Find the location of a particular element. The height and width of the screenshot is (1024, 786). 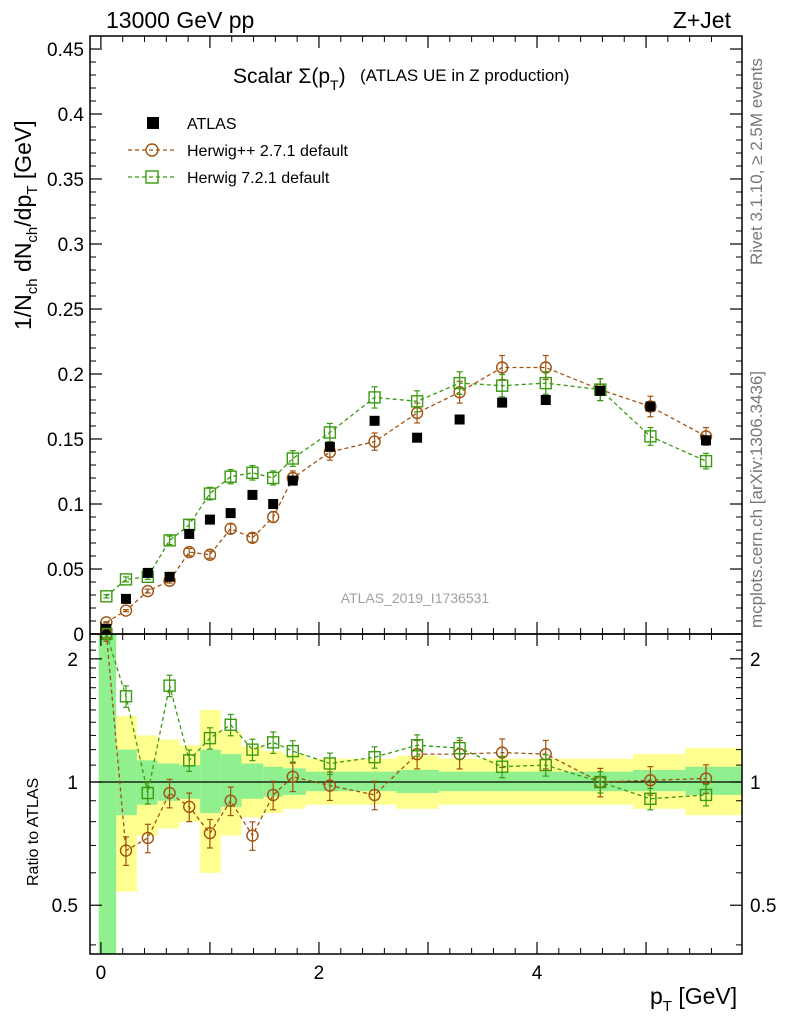

main-ytick-label: 0.45 is located at coordinates (65, 50).